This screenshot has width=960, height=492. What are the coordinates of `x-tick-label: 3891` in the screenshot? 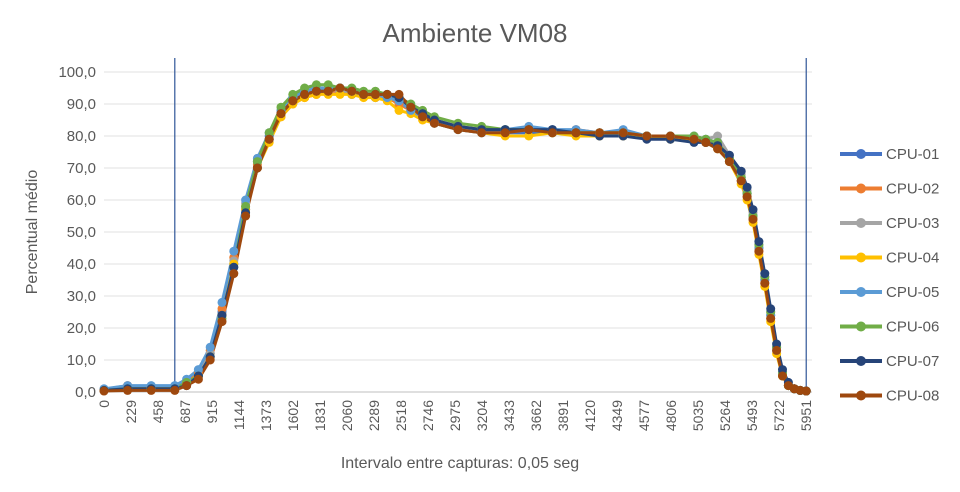 It's located at (563, 415).